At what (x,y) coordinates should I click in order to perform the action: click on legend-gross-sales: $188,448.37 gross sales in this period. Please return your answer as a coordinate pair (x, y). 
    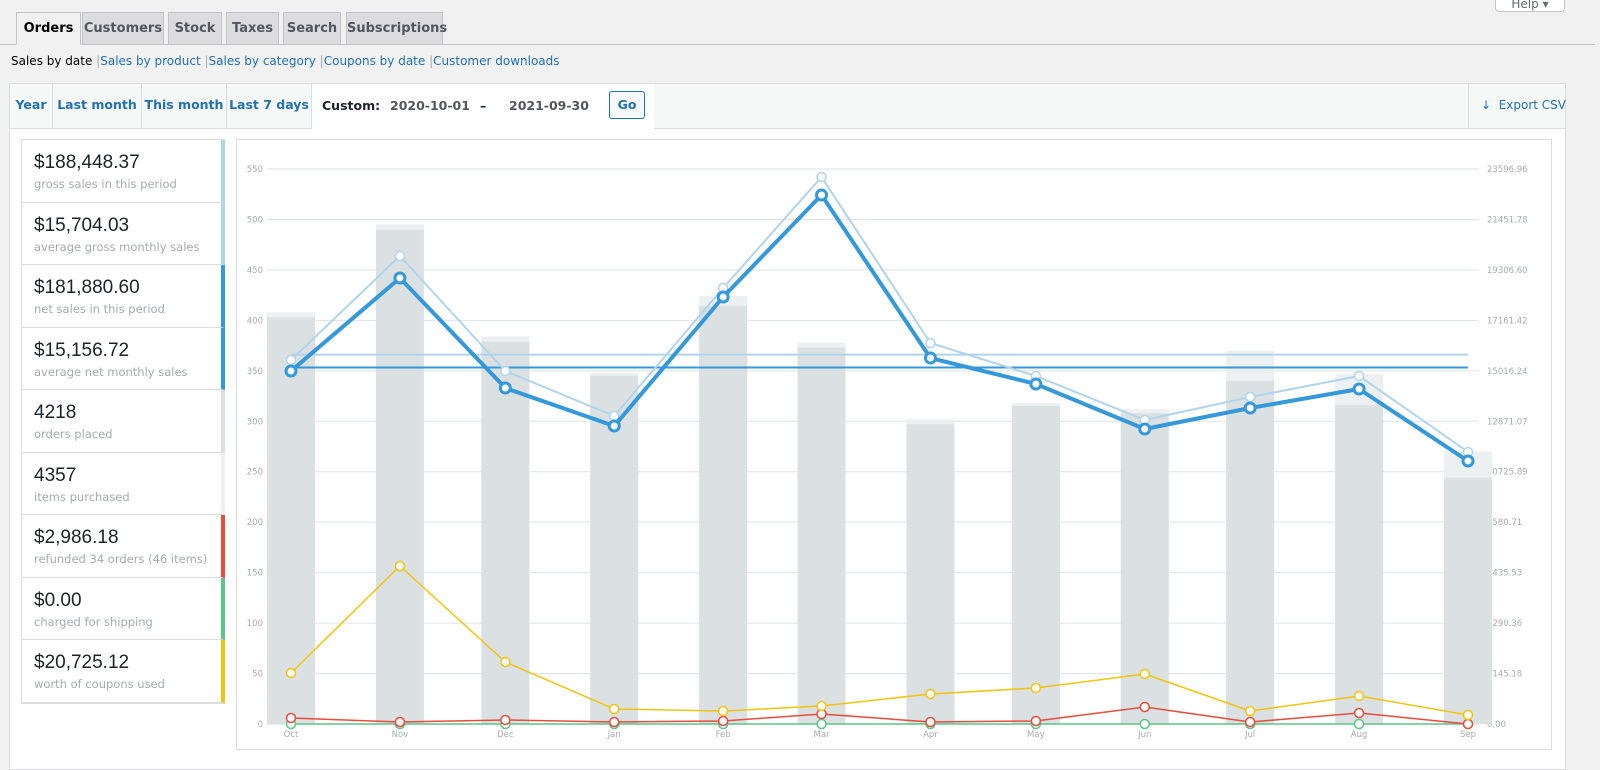
    Looking at the image, I should click on (123, 171).